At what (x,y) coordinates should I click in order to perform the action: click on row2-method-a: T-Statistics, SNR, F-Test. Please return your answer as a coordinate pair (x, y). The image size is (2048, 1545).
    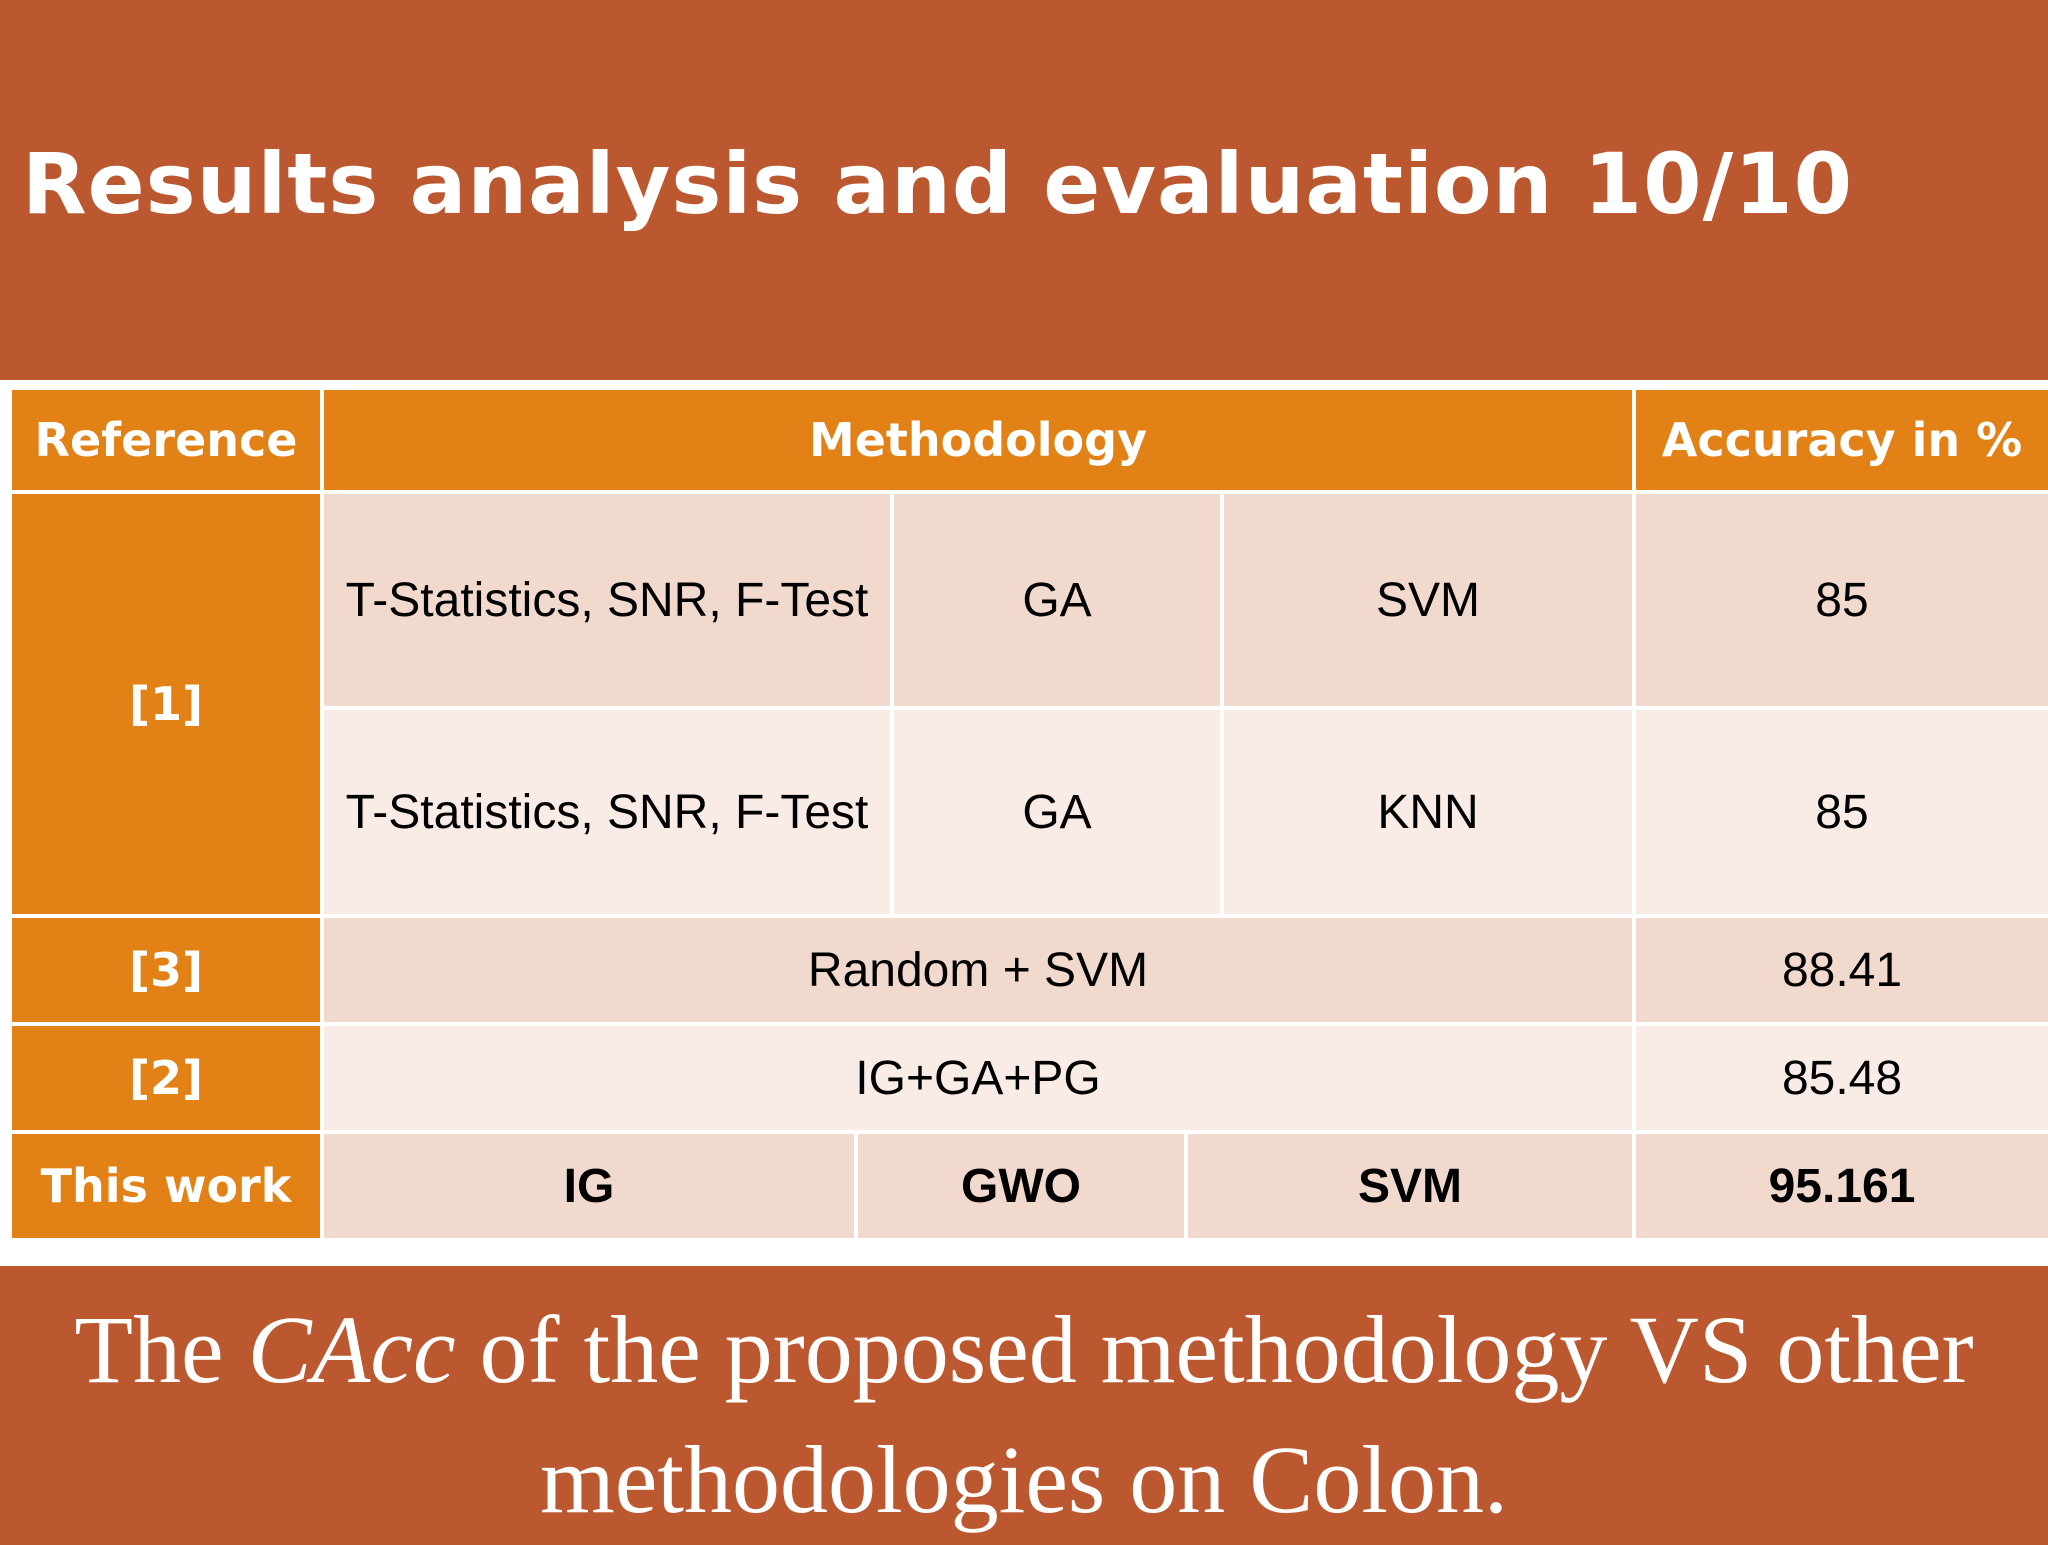
    Looking at the image, I should click on (607, 812).